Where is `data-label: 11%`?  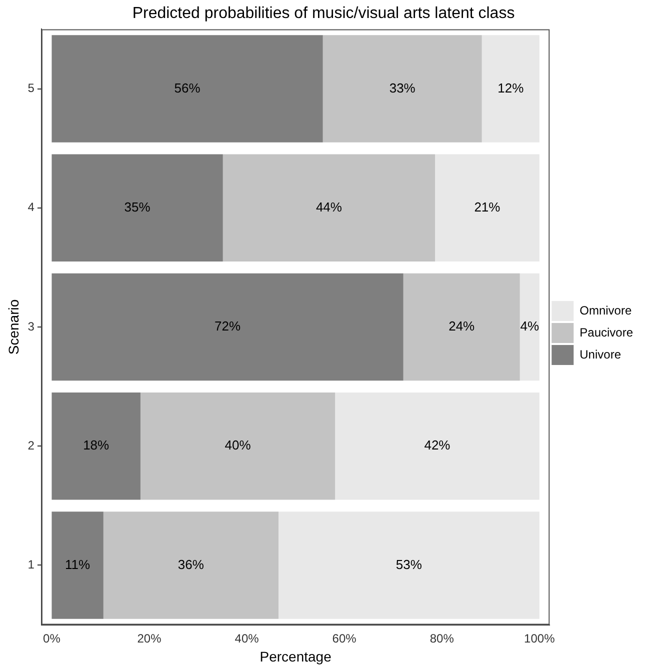 data-label: 11% is located at coordinates (78, 564).